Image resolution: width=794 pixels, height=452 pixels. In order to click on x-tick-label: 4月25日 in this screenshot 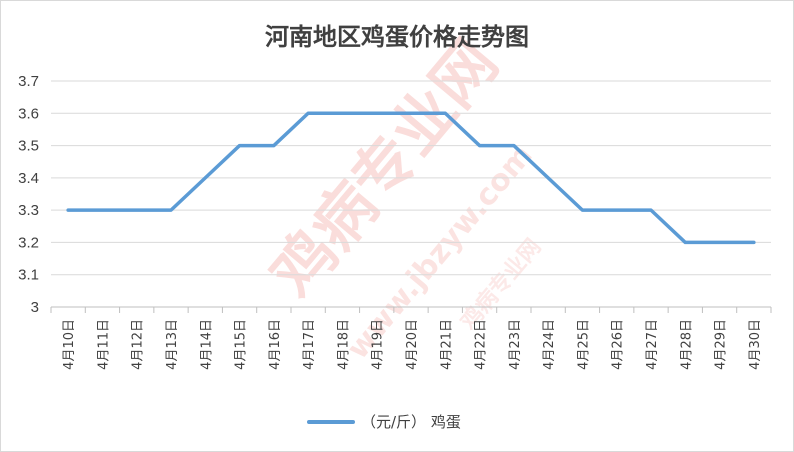, I will do `click(583, 344)`.